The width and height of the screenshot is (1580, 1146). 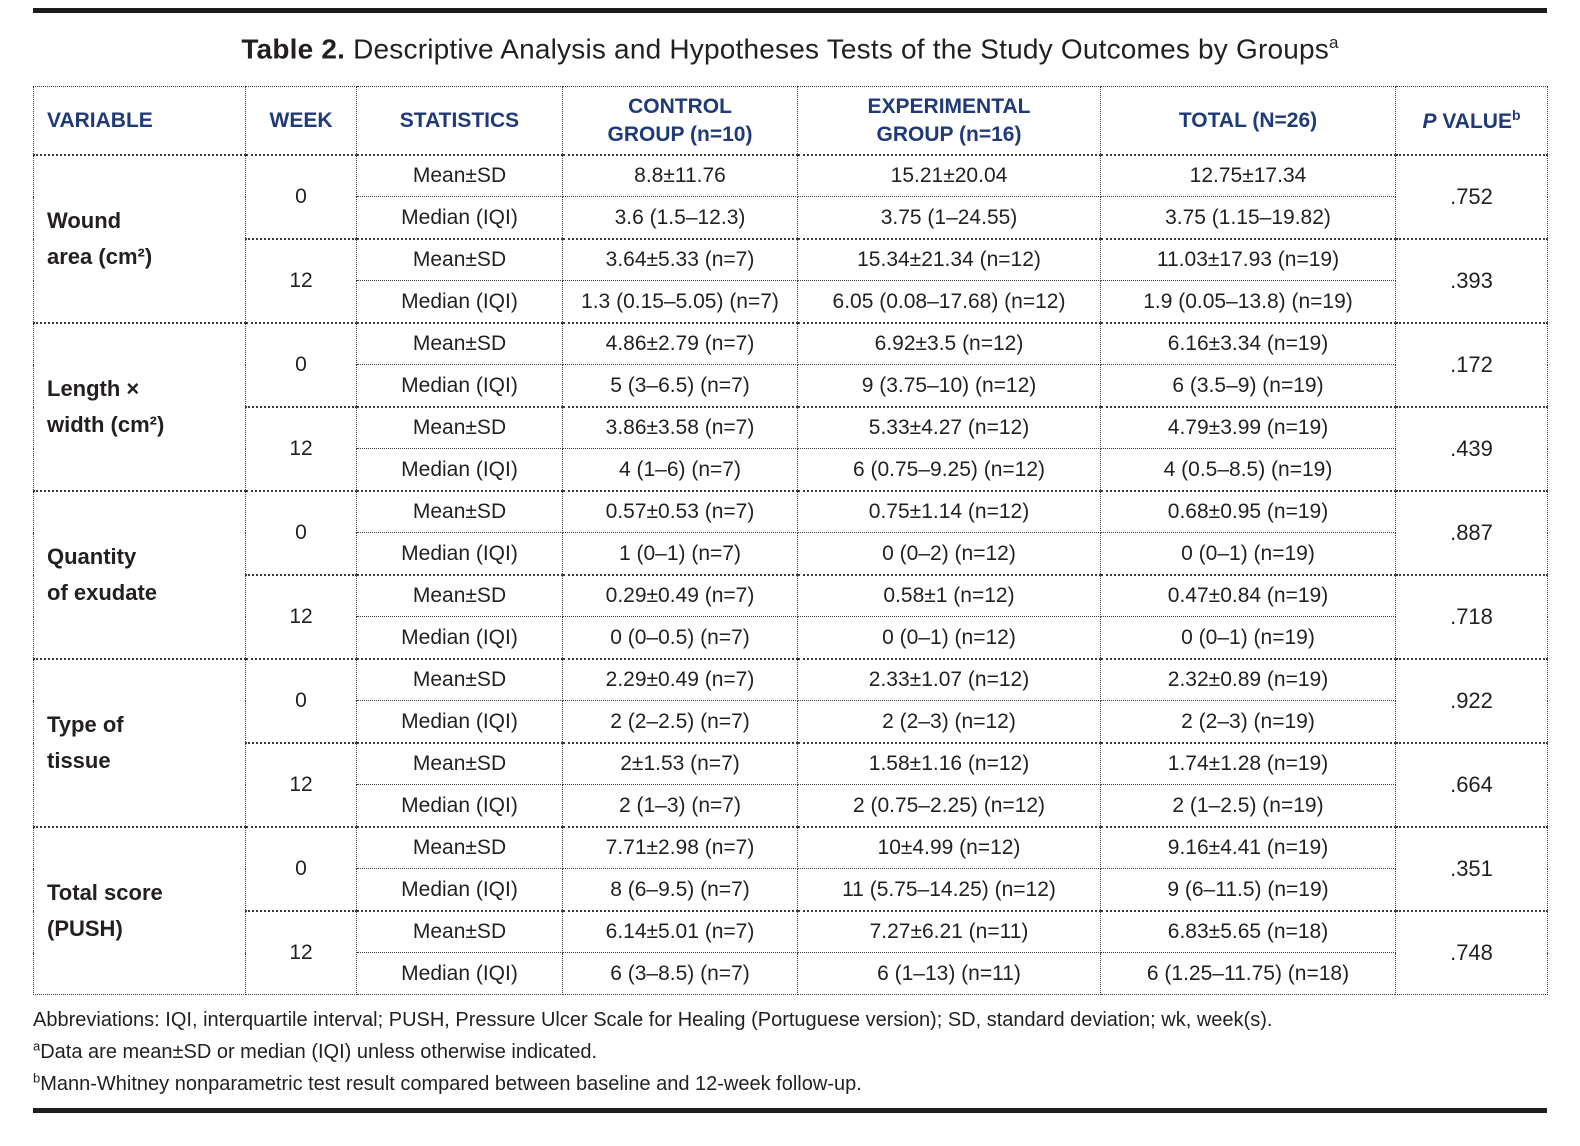 What do you see at coordinates (301, 121) in the screenshot?
I see `column-header-week: WEEK` at bounding box center [301, 121].